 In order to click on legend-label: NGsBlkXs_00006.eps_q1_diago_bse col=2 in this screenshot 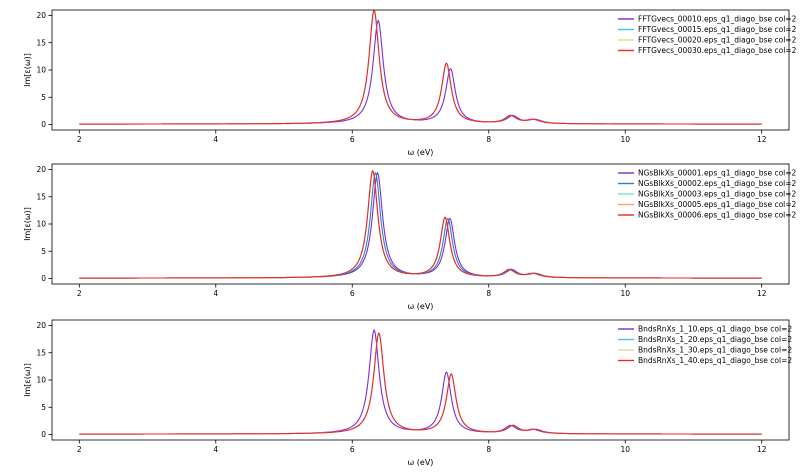, I will do `click(717, 215)`.